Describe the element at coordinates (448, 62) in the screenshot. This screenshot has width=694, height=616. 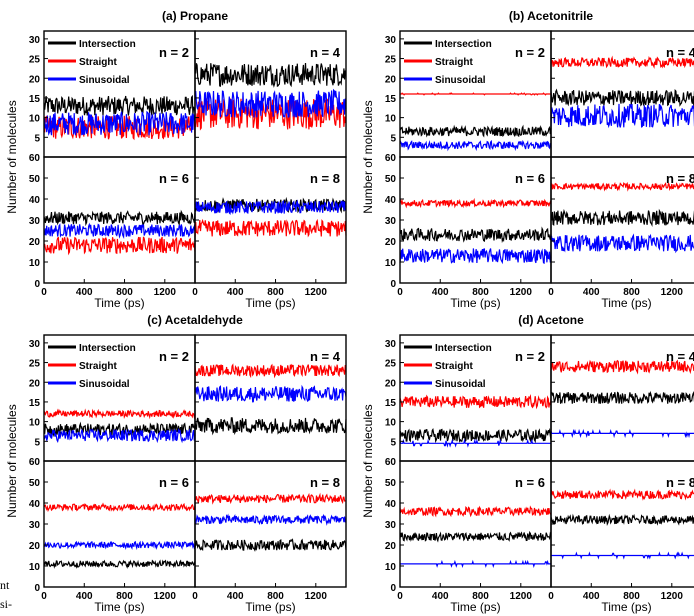
I see `legend: Intersection Straight Sinusoidal` at that location.